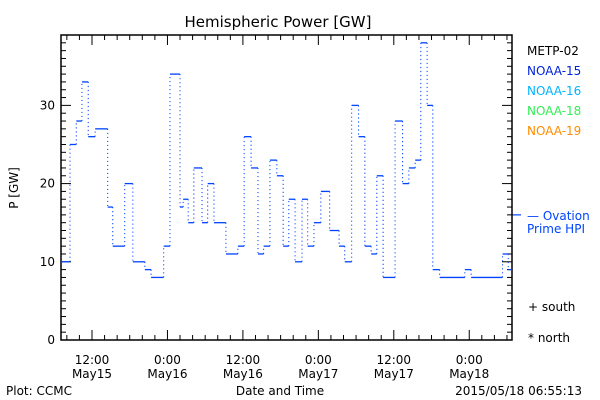  What do you see at coordinates (278, 22) in the screenshot?
I see `chart-title: Hemispheric Power [GW]` at bounding box center [278, 22].